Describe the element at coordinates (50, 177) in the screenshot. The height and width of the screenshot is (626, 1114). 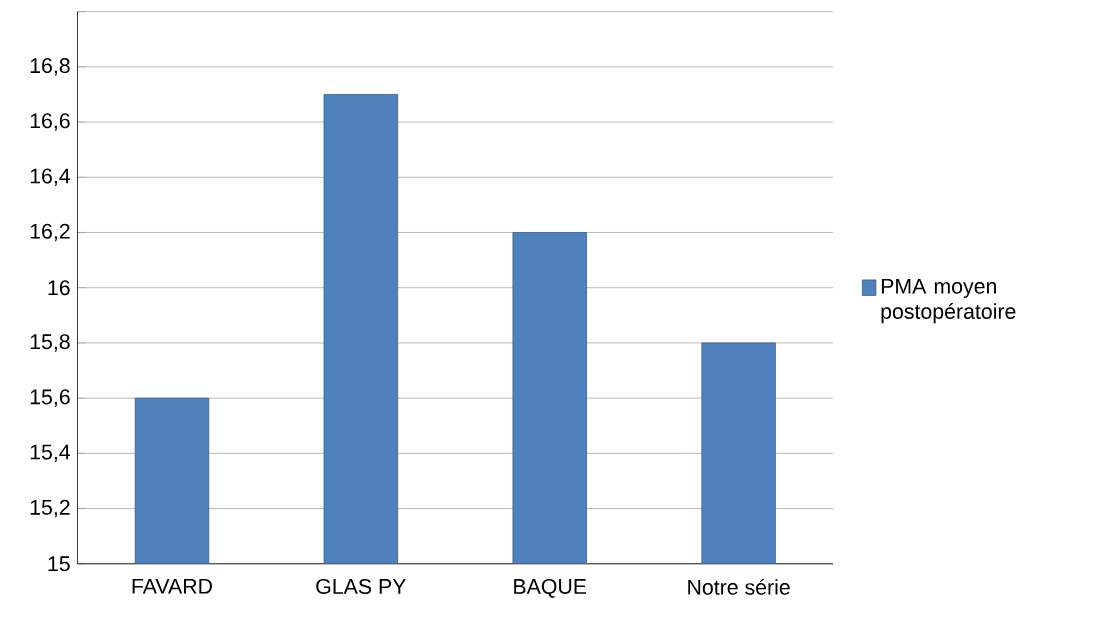
I see `y-tick-label: 16,4` at that location.